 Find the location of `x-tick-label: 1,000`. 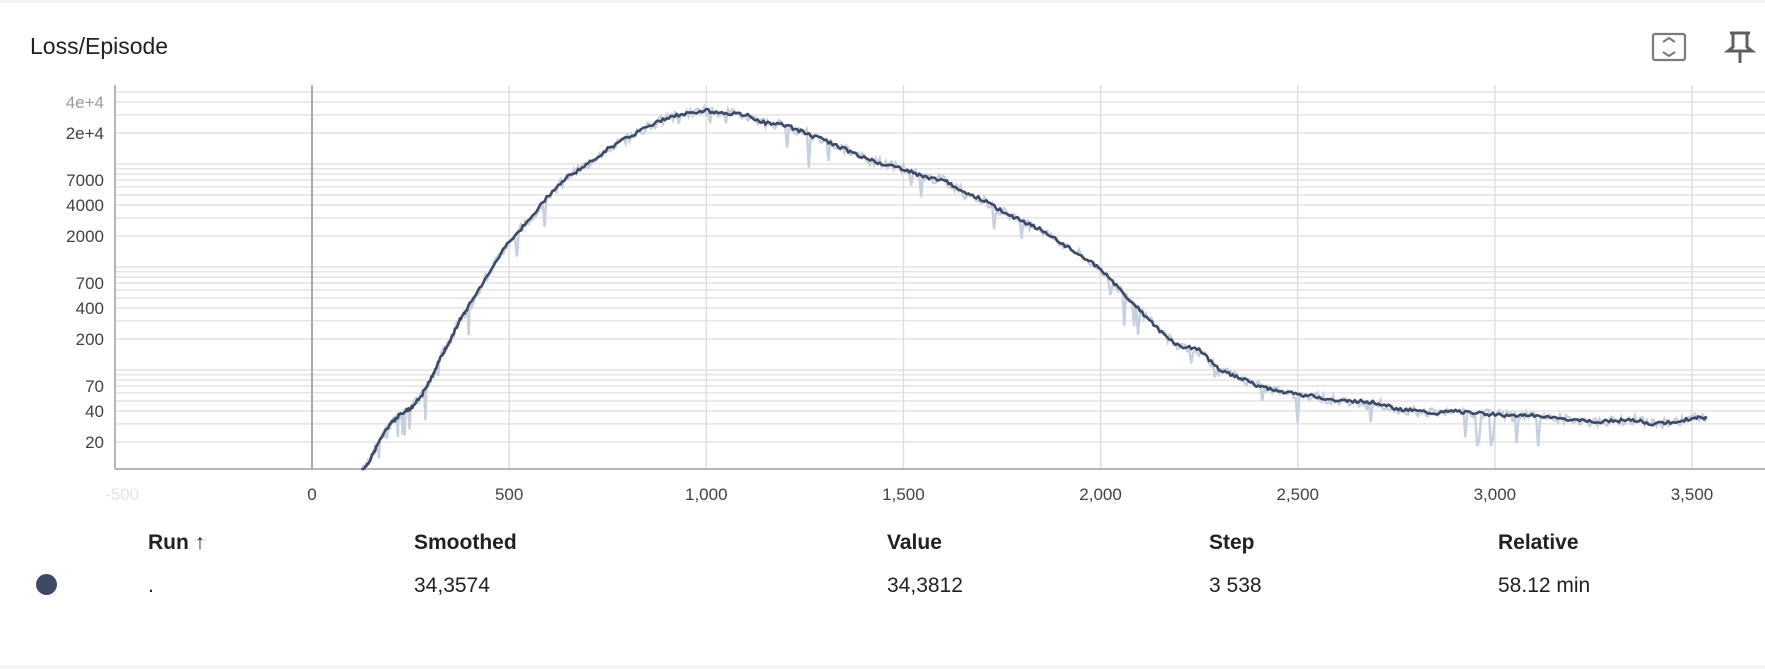

x-tick-label: 1,000 is located at coordinates (706, 494).